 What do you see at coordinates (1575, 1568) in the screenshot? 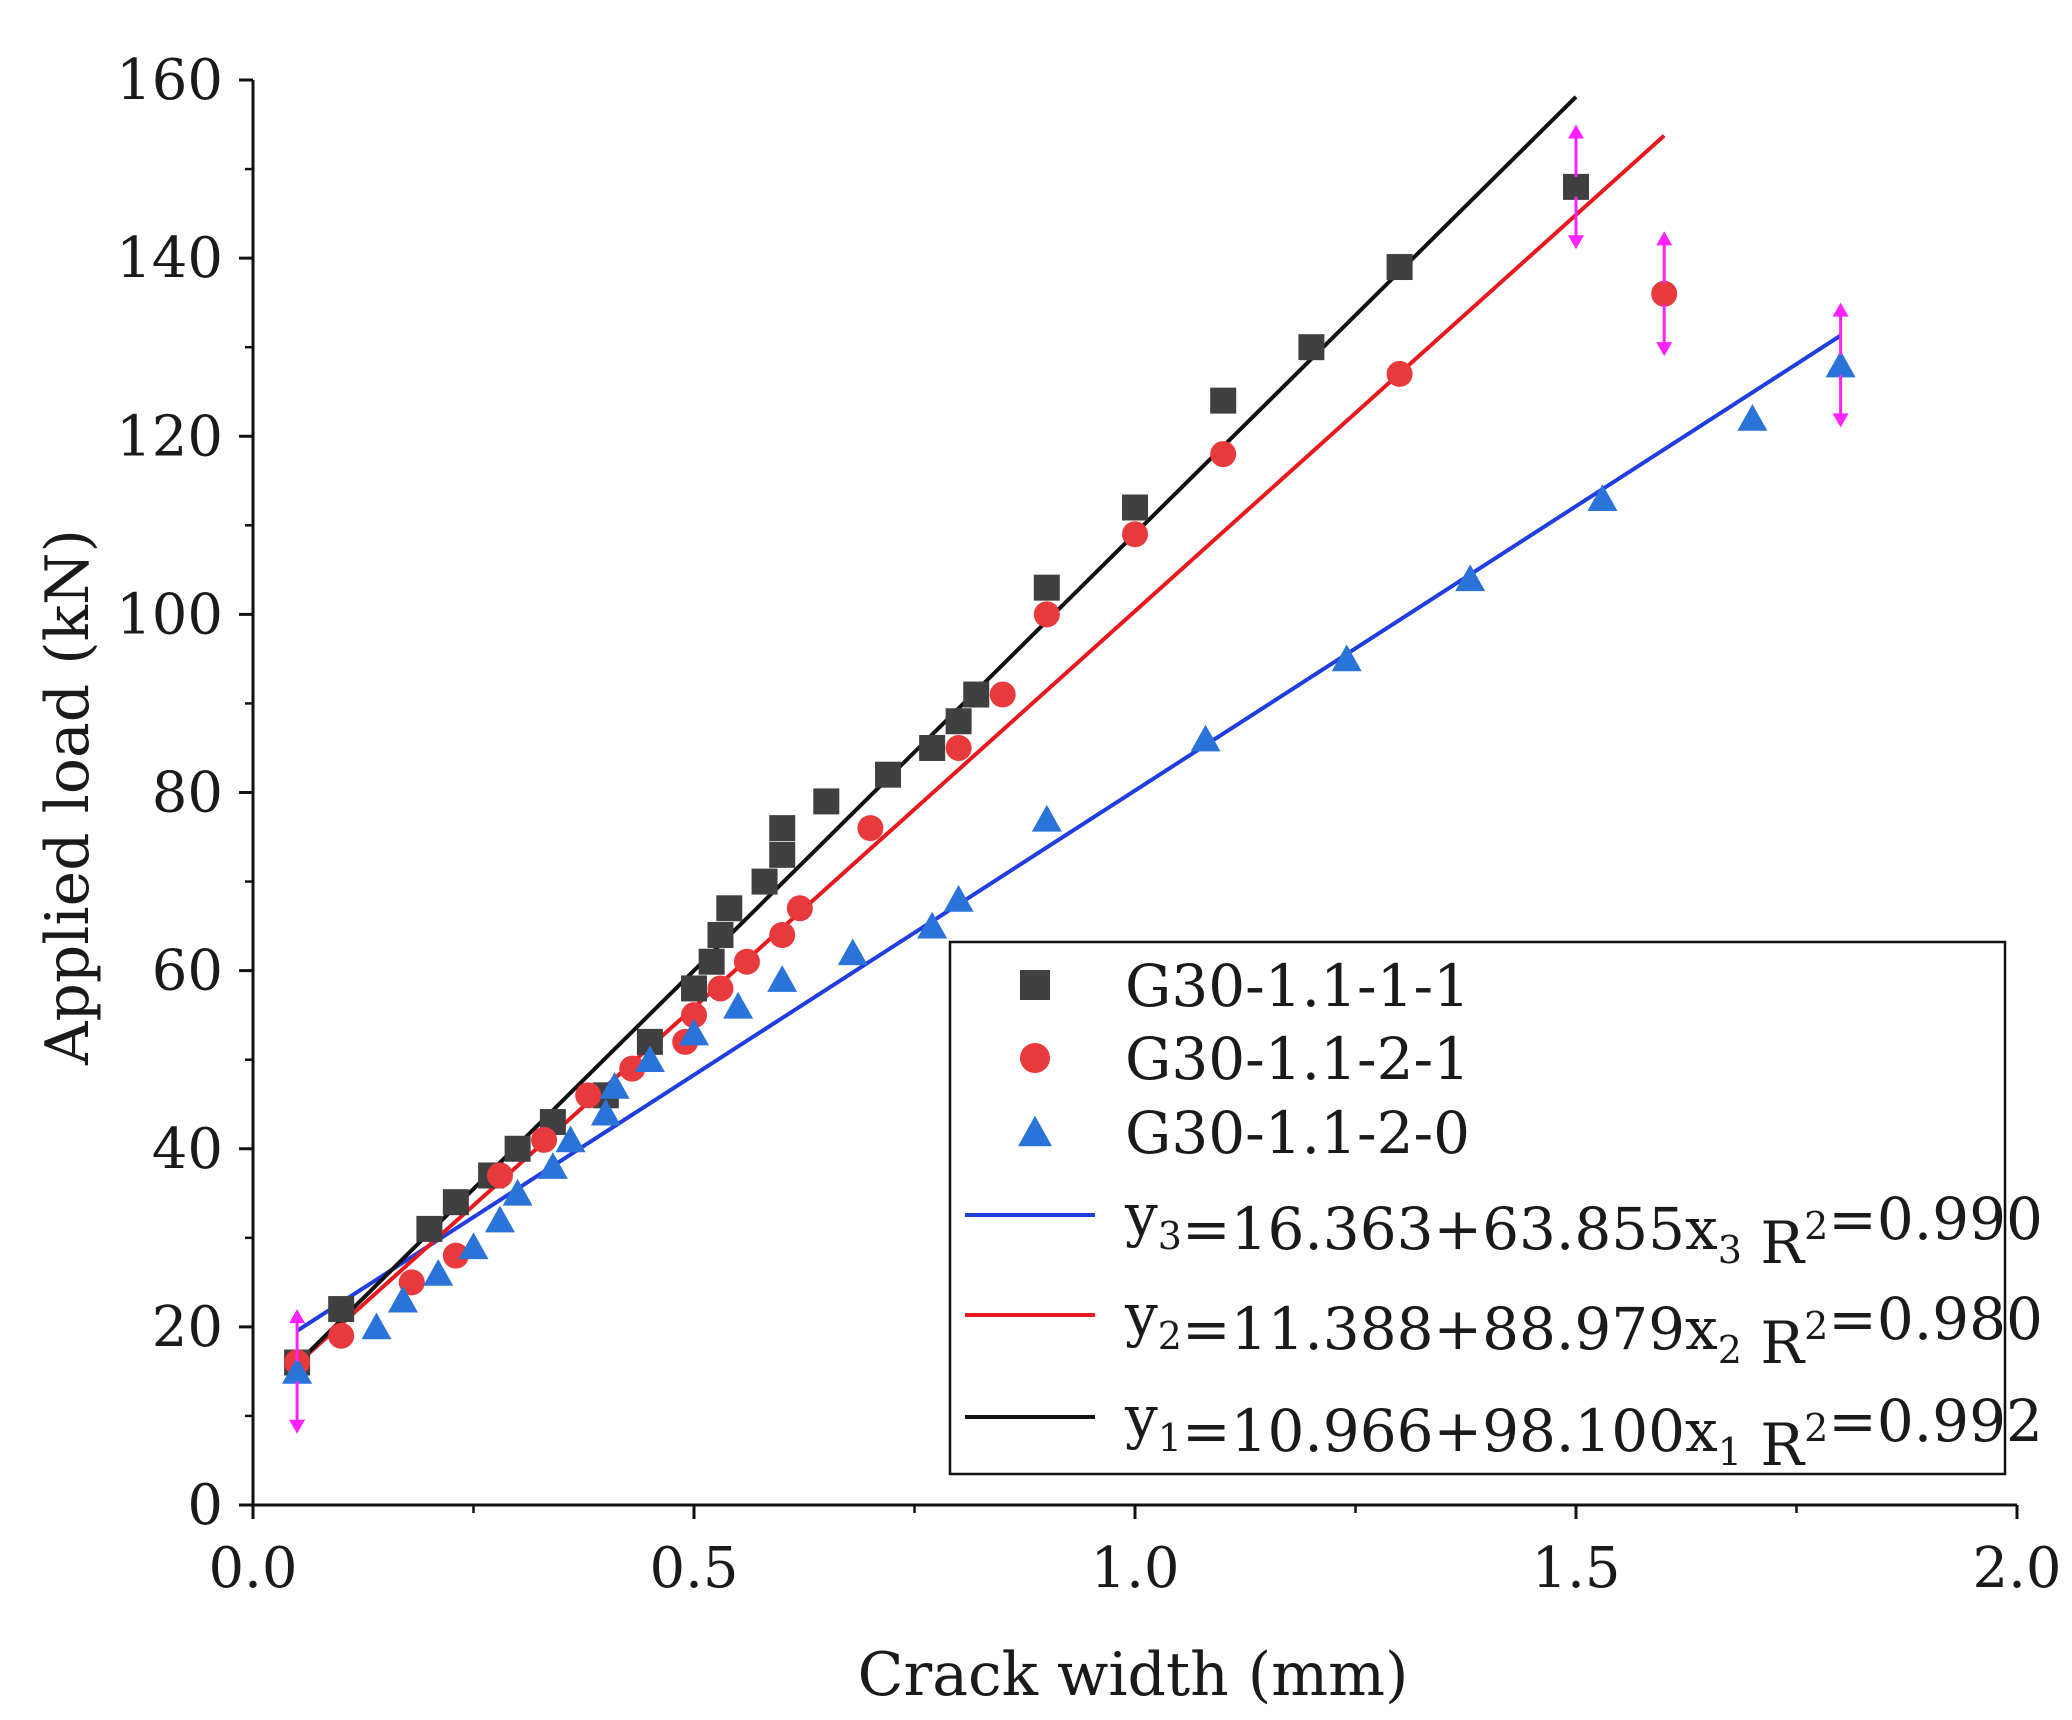
I see `x-tick-label: 1.5` at bounding box center [1575, 1568].